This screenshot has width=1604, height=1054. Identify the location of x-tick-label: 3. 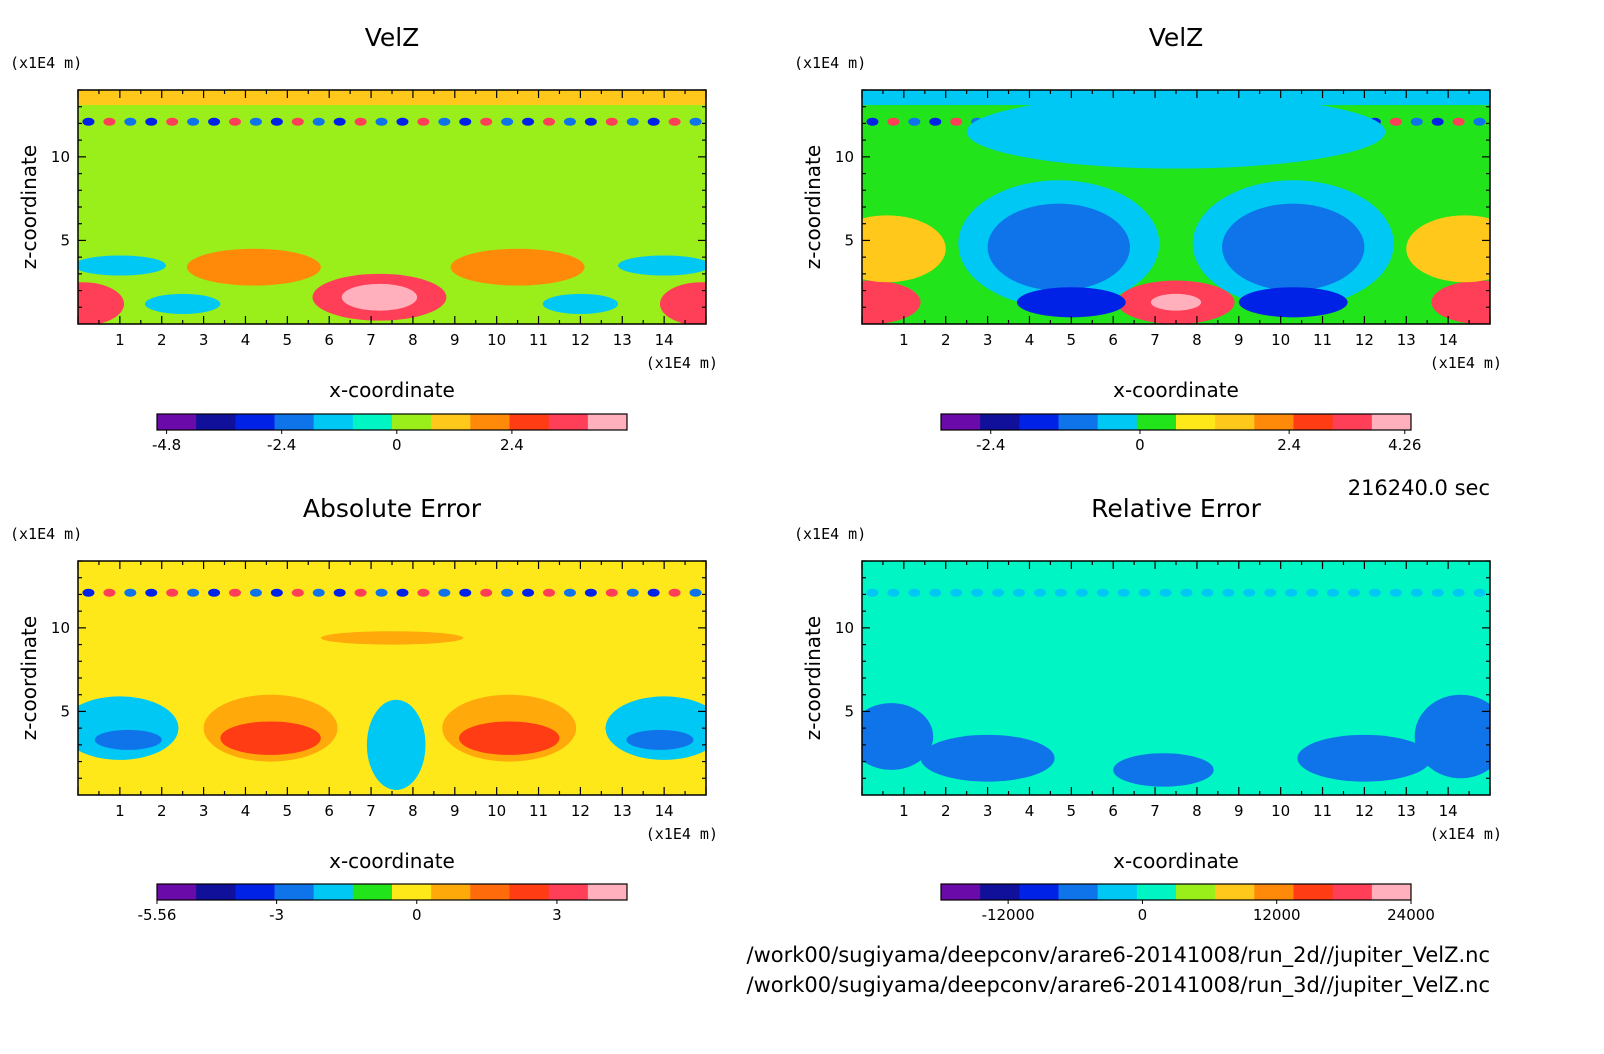
(204, 340).